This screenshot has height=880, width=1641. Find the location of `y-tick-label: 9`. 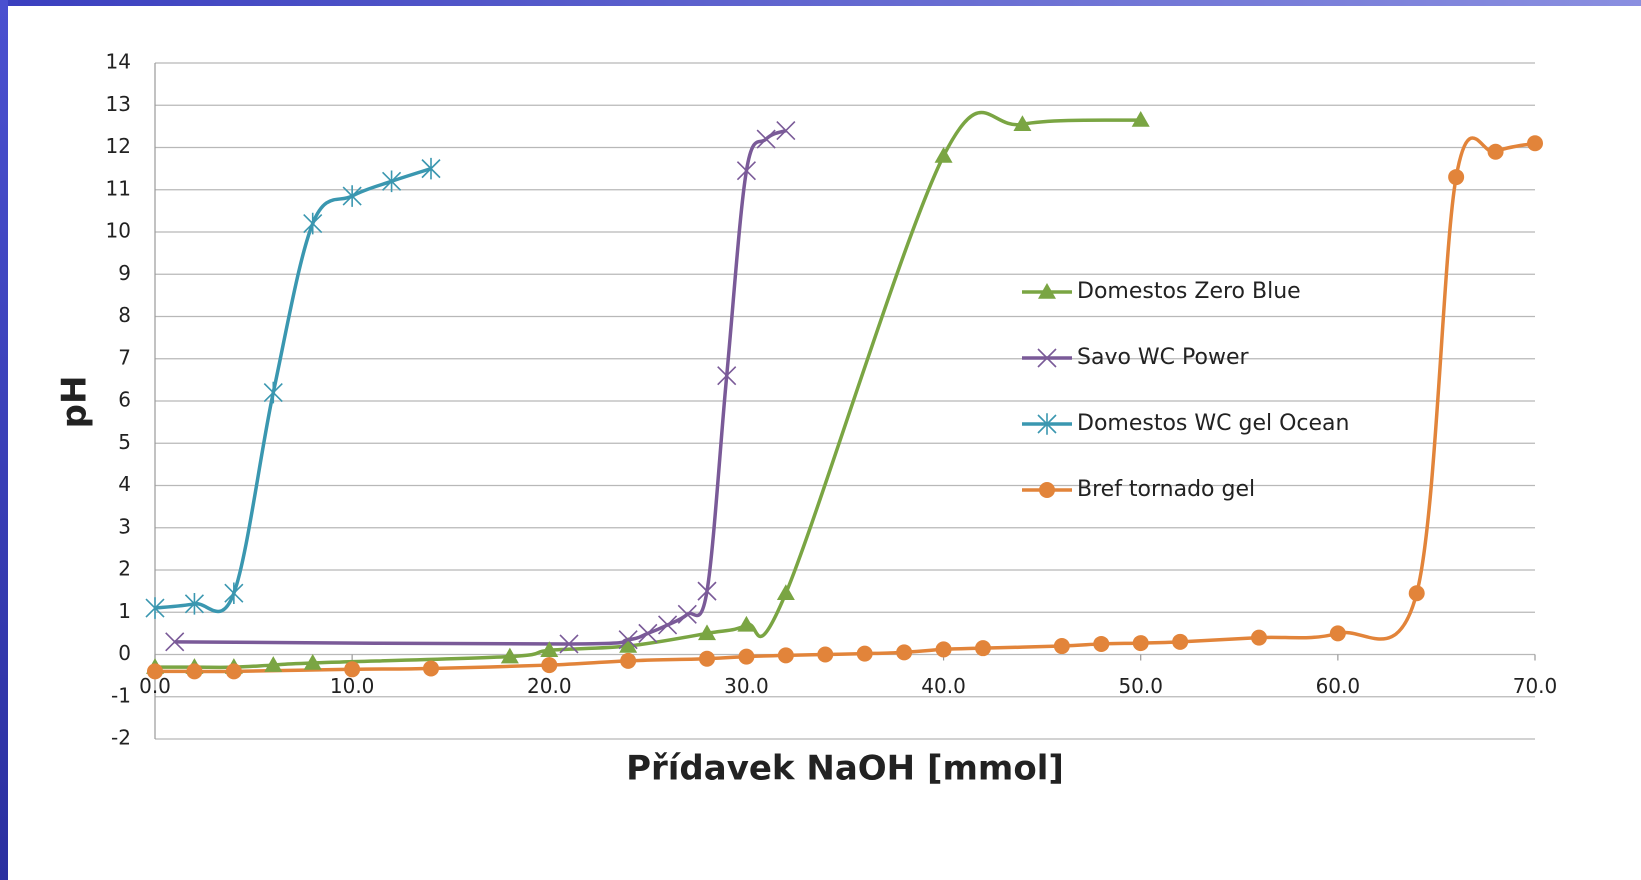

y-tick-label: 9 is located at coordinates (124, 273).